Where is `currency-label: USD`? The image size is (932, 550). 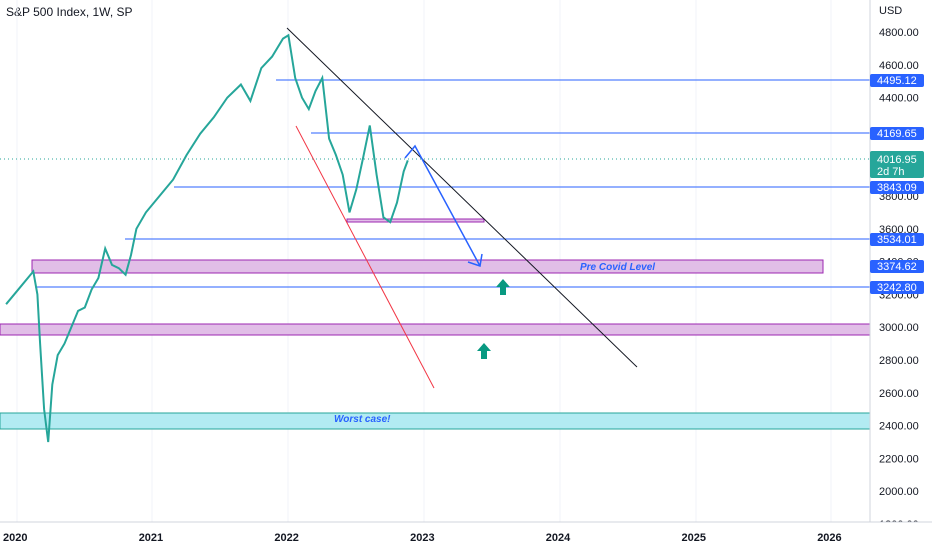 currency-label: USD is located at coordinates (890, 11).